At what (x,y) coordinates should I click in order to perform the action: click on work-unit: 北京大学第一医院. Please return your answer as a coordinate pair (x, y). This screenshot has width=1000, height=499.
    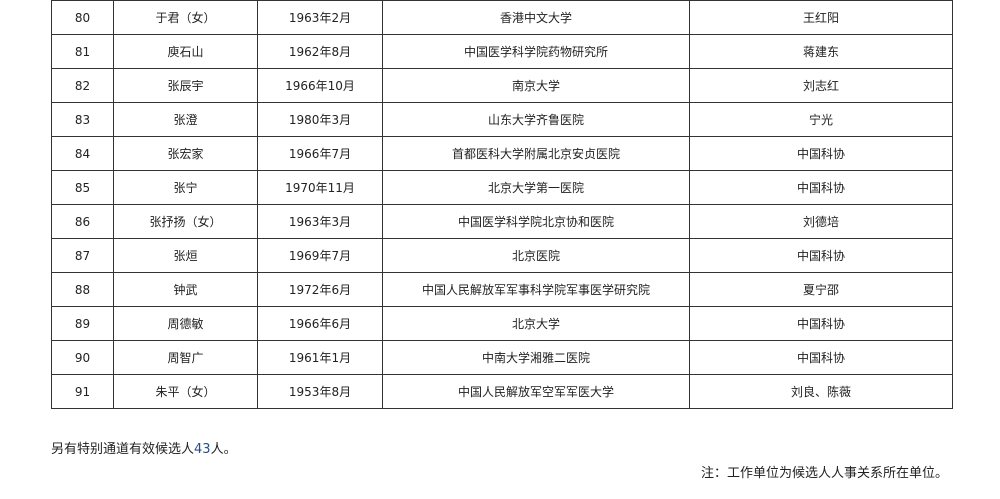
    Looking at the image, I should click on (536, 187).